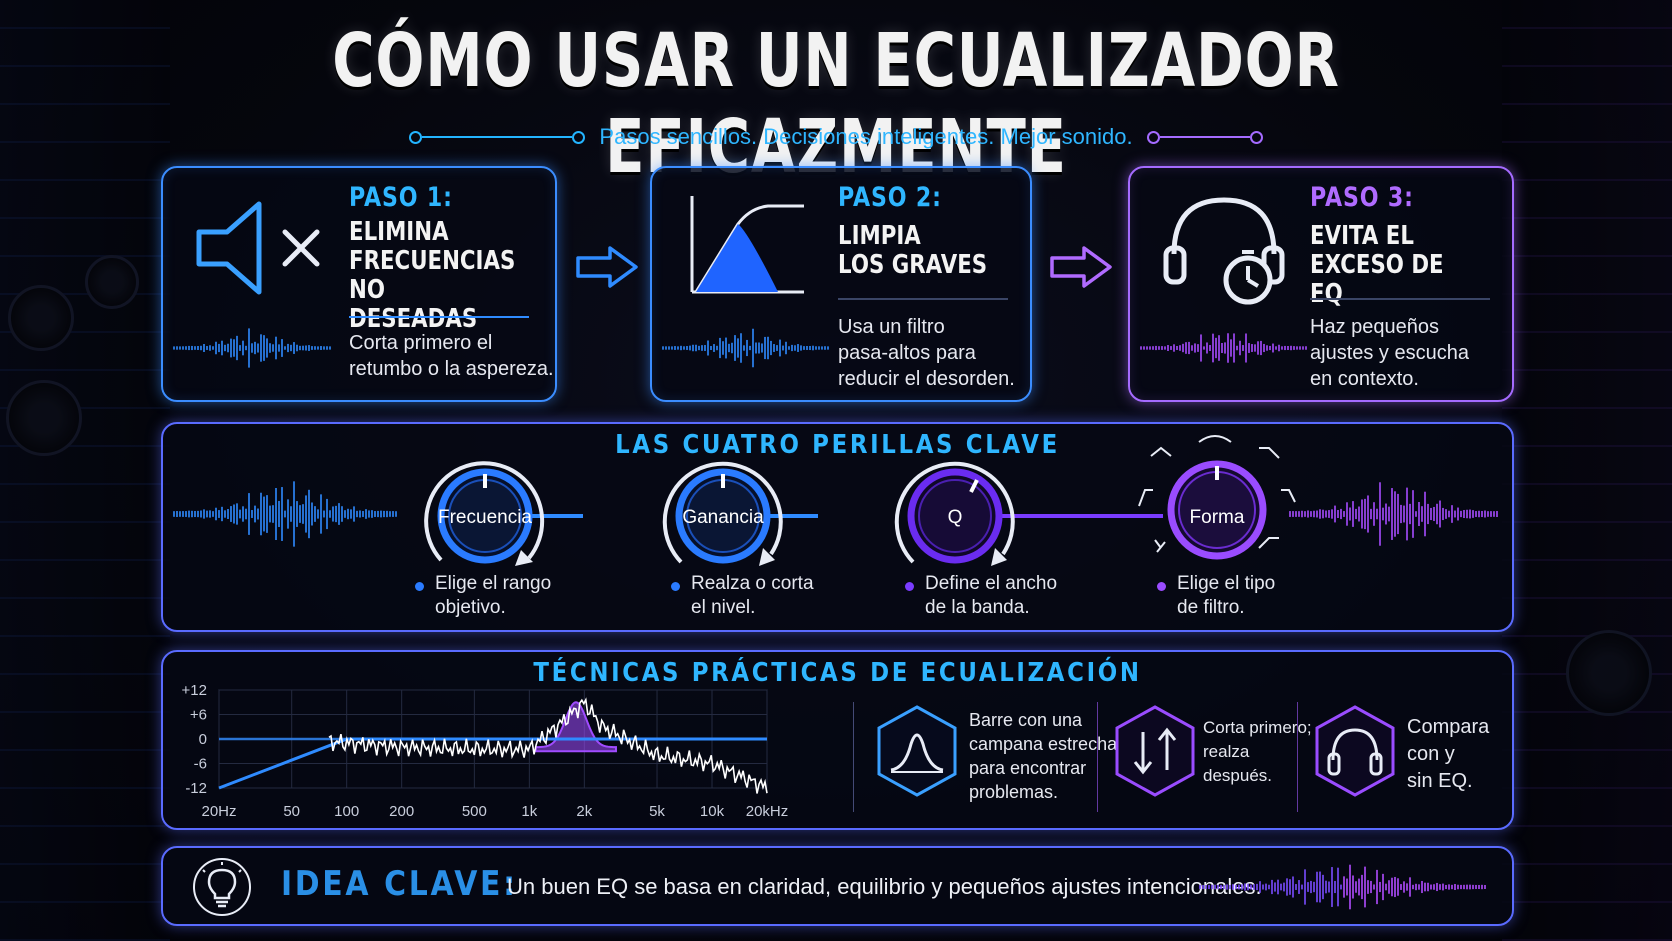 The width and height of the screenshot is (1672, 941). What do you see at coordinates (291, 811) in the screenshot?
I see `x-tick-label: 50` at bounding box center [291, 811].